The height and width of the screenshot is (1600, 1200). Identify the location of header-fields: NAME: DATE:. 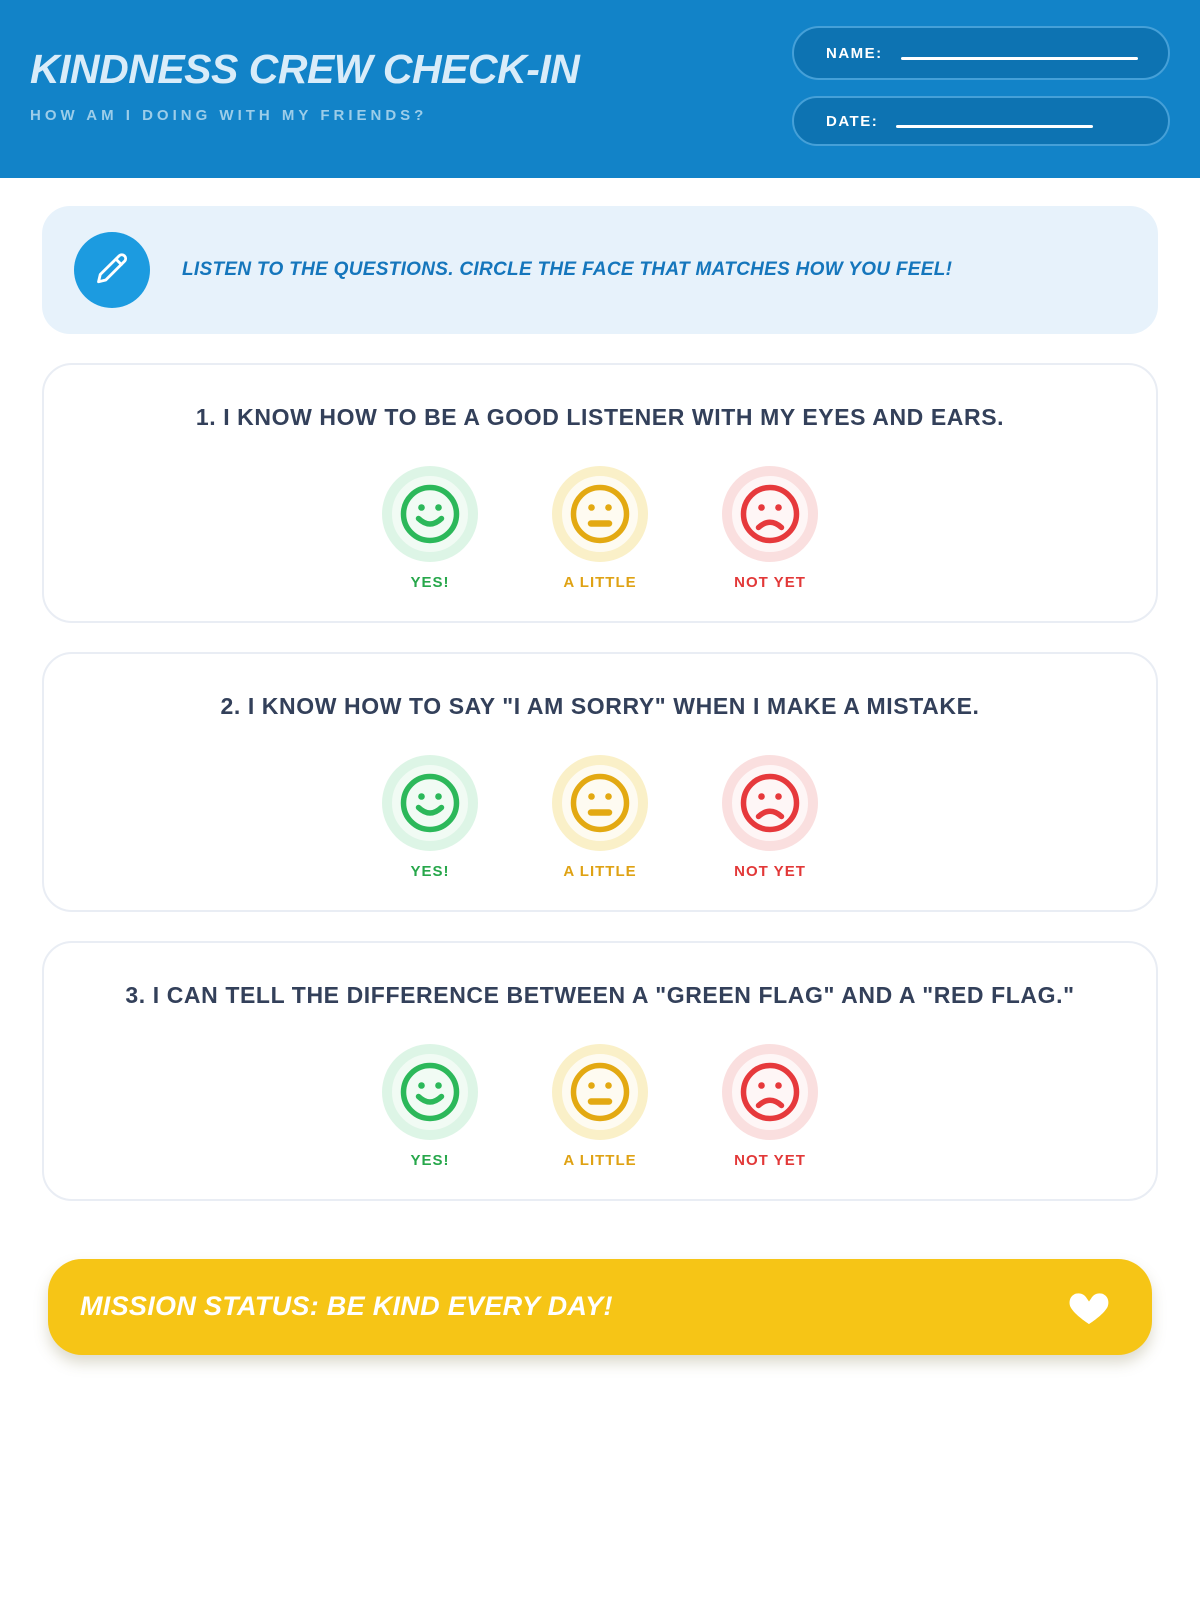
(981, 73).